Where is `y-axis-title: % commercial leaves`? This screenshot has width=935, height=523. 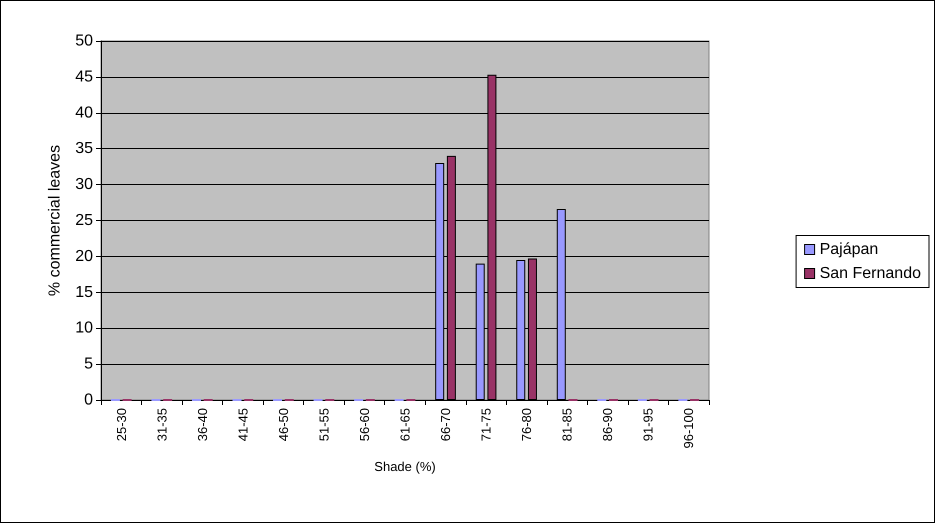
y-axis-title: % commercial leaves is located at coordinates (55, 220).